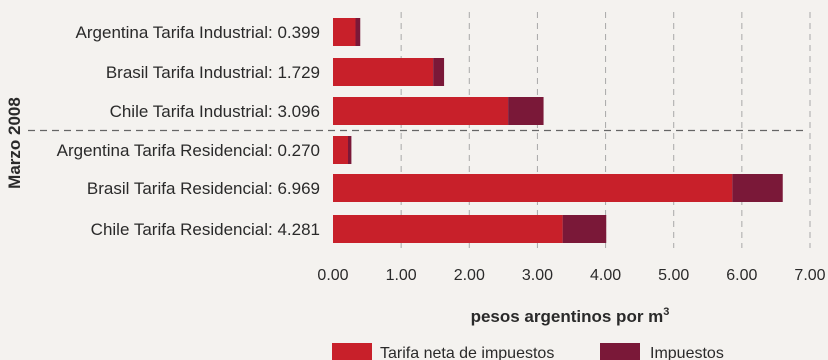 Image resolution: width=828 pixels, height=360 pixels. Describe the element at coordinates (537, 275) in the screenshot. I see `x-tick-label: 3.00` at that location.